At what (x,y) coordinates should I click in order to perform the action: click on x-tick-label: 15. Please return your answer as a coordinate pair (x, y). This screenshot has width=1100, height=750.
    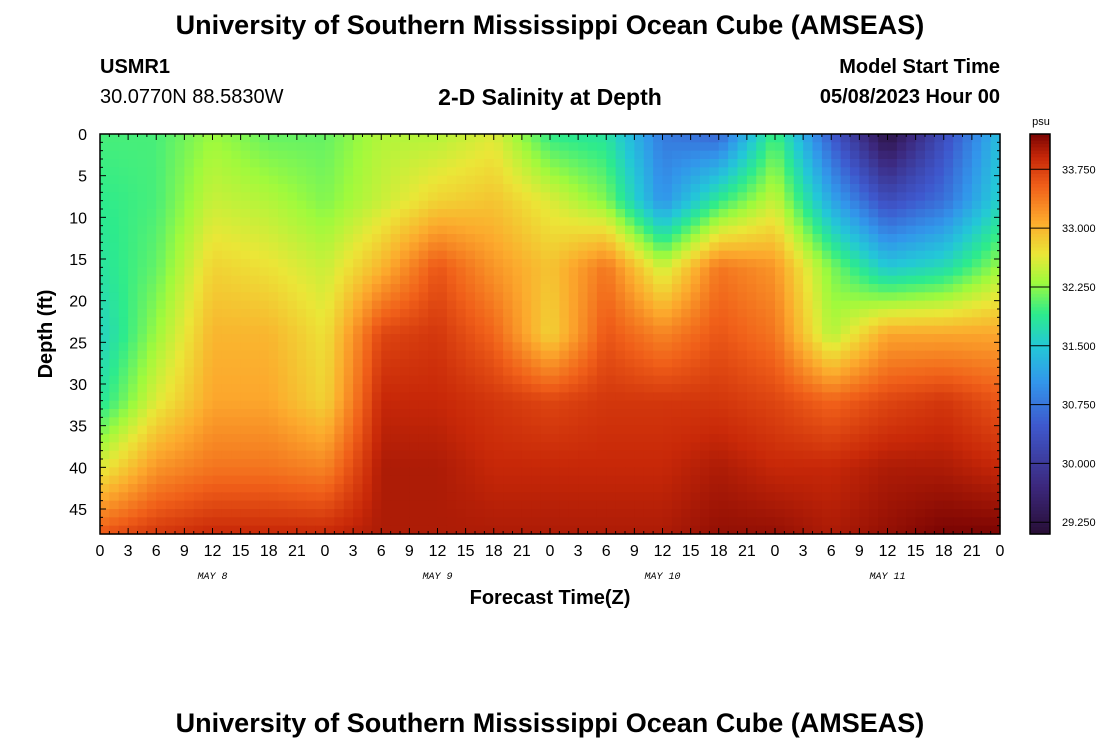
    Looking at the image, I should click on (241, 551).